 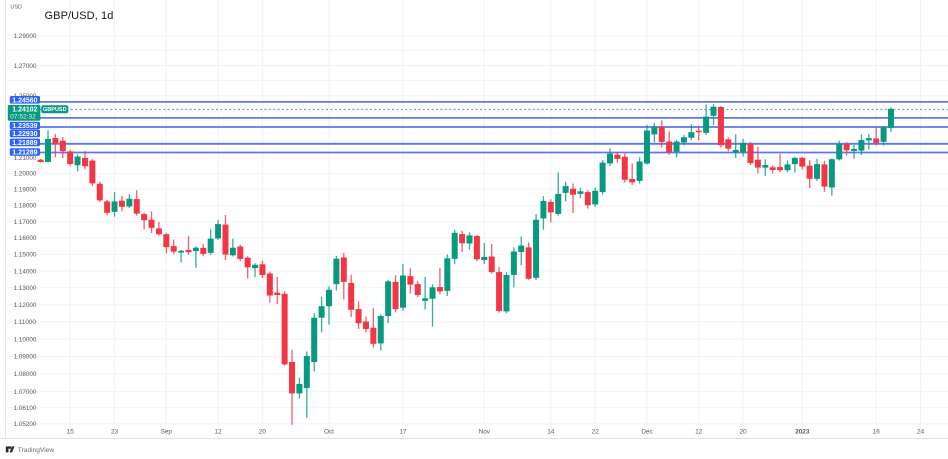 I want to click on svg-text: 2023, so click(x=802, y=432).